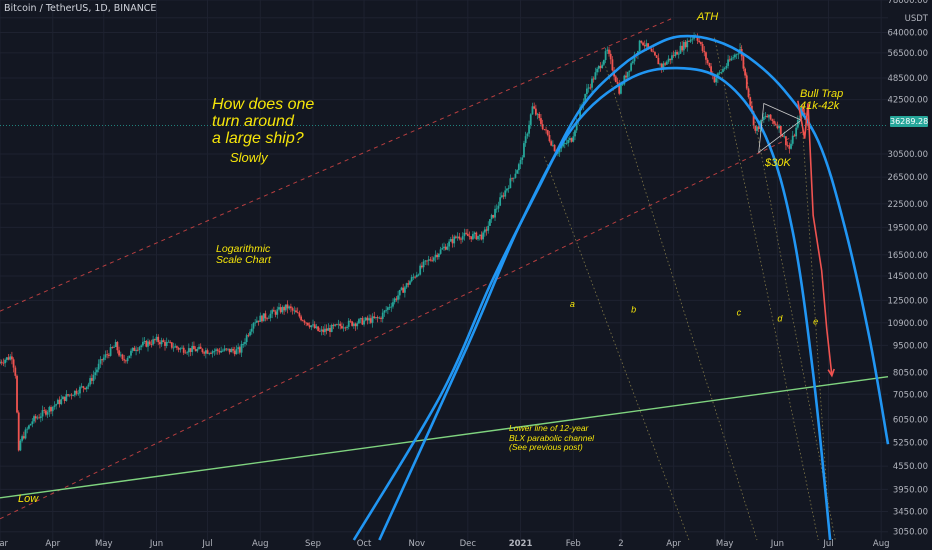 This screenshot has width=932, height=550. Describe the element at coordinates (815, 238) in the screenshot. I see `projection-line` at that location.